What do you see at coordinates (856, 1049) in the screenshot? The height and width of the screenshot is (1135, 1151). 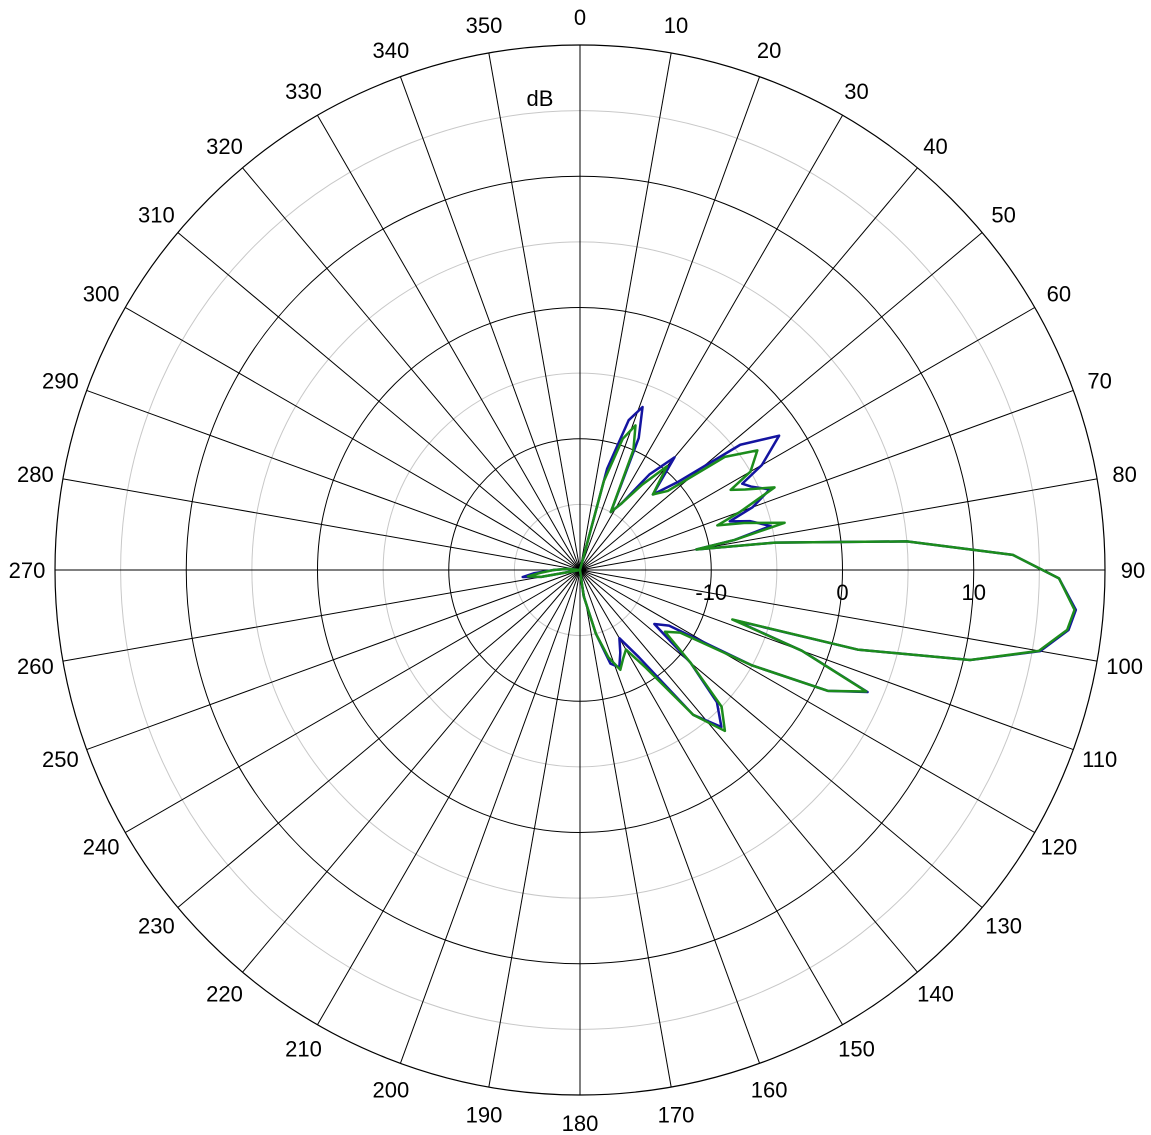 I see `theta-tick-label: 150` at bounding box center [856, 1049].